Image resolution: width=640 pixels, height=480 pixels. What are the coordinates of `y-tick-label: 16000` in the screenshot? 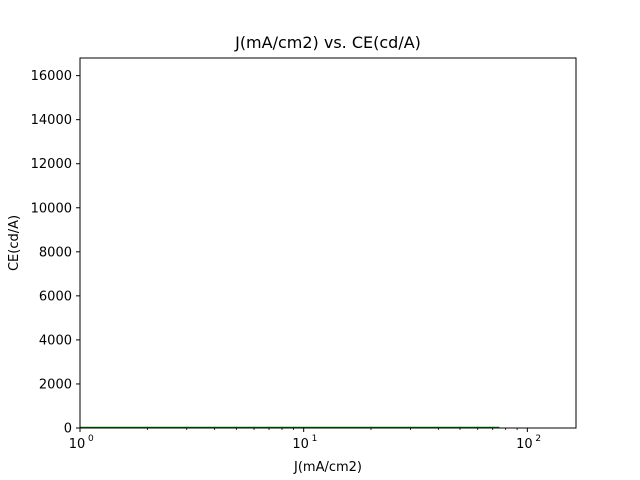 It's located at (51, 76).